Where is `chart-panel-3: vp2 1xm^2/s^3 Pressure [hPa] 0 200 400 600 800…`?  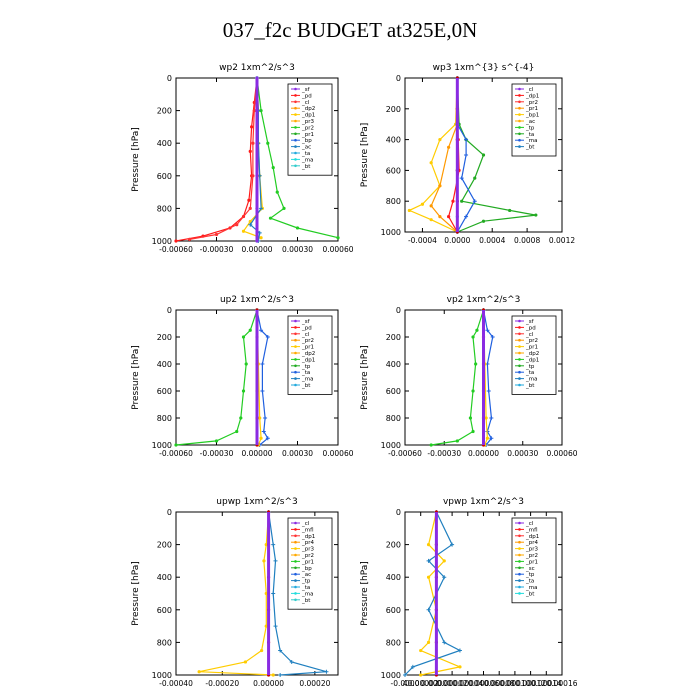 chart-panel-3: vp2 1xm^2/s^3 Pressure [hPa] 0 200 400 600 800… is located at coordinates (469, 376).